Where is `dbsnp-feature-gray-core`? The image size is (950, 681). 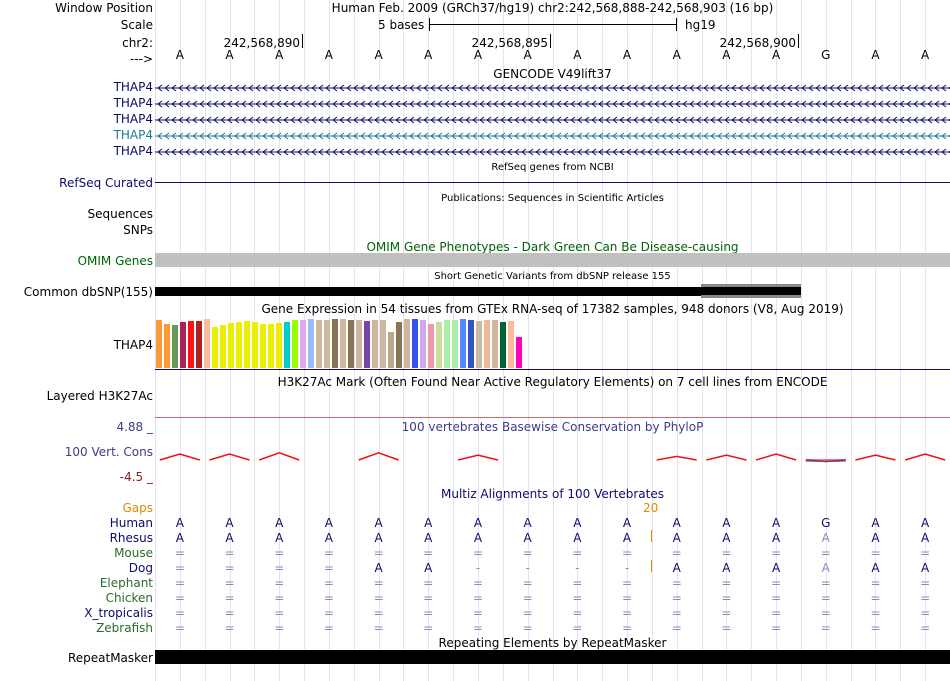
dbsnp-feature-gray-core is located at coordinates (751, 291).